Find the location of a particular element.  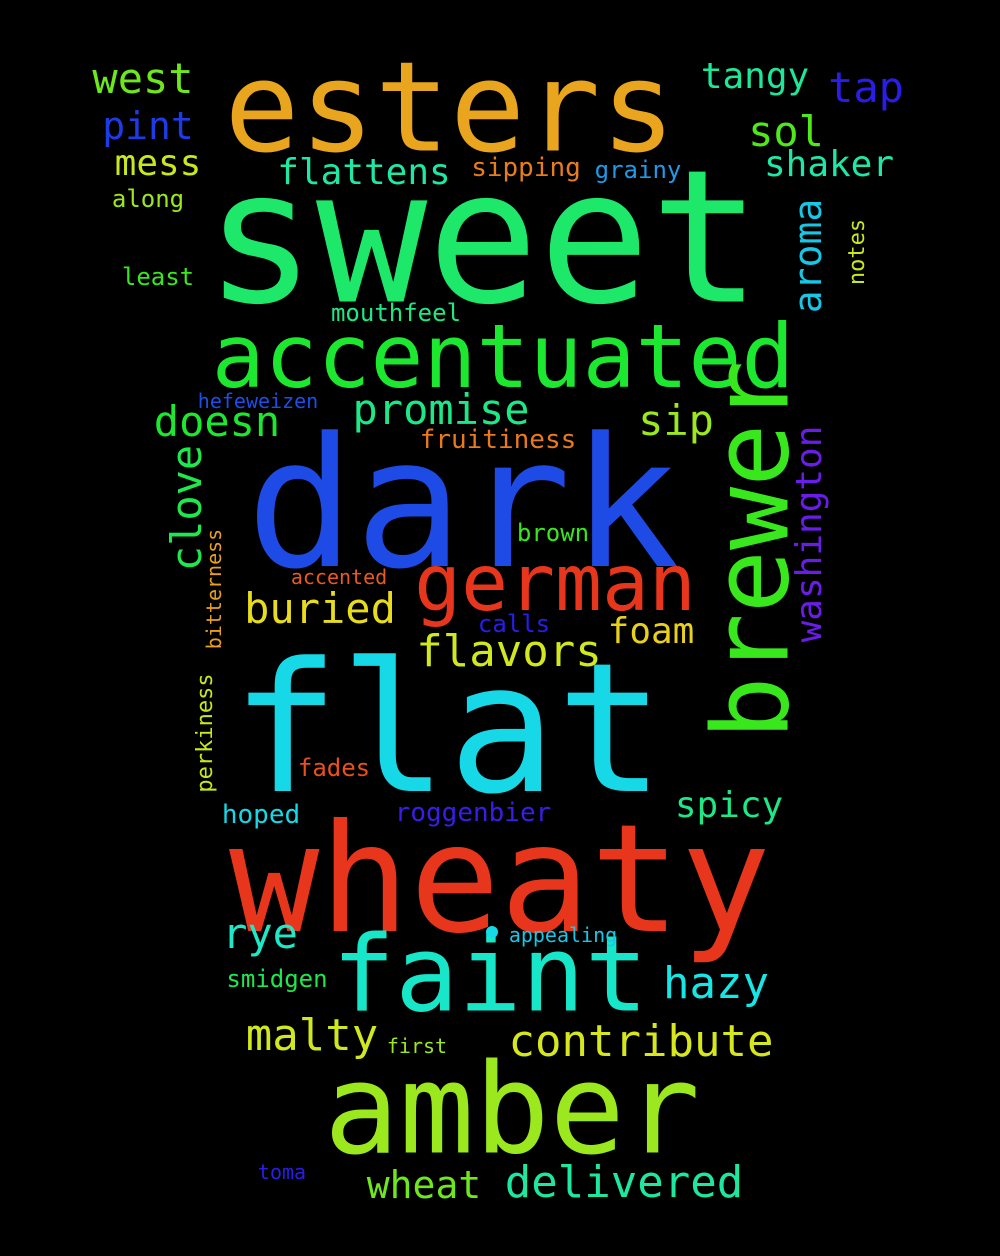

word-brown: brown is located at coordinates (553, 533).